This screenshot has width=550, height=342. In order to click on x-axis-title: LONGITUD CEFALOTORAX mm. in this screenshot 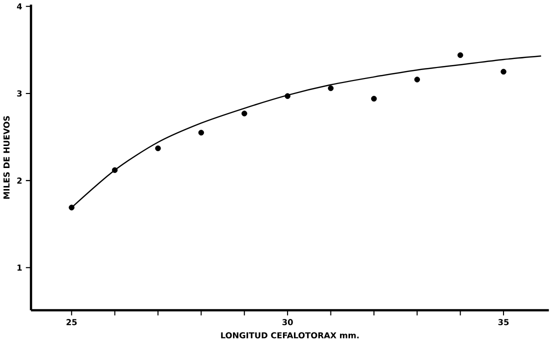, I will do `click(290, 335)`.